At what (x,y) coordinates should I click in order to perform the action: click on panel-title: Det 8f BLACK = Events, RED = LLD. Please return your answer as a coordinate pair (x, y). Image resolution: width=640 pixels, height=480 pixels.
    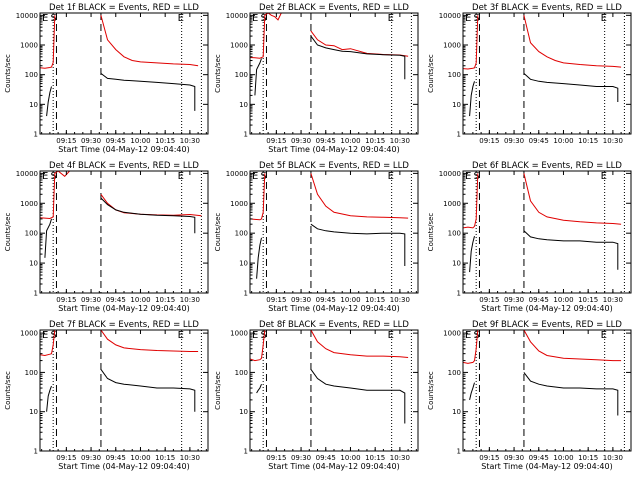
    Looking at the image, I should click on (334, 325).